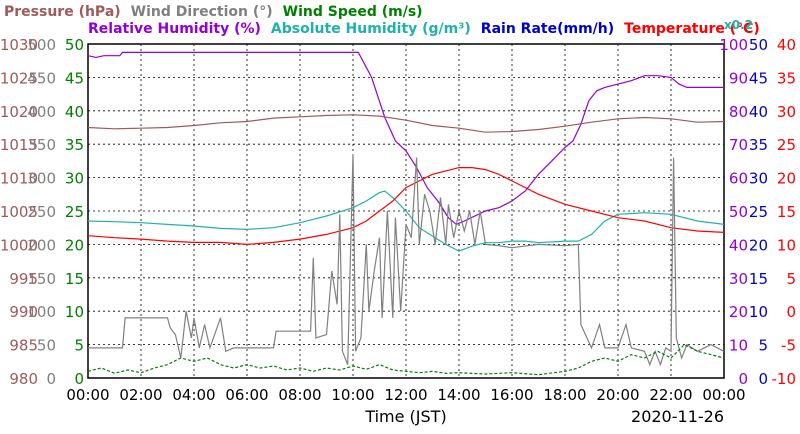 Image resolution: width=800 pixels, height=434 pixels. What do you see at coordinates (406, 221) in the screenshot?
I see `series-absolute-humidity-g-m` at bounding box center [406, 221].